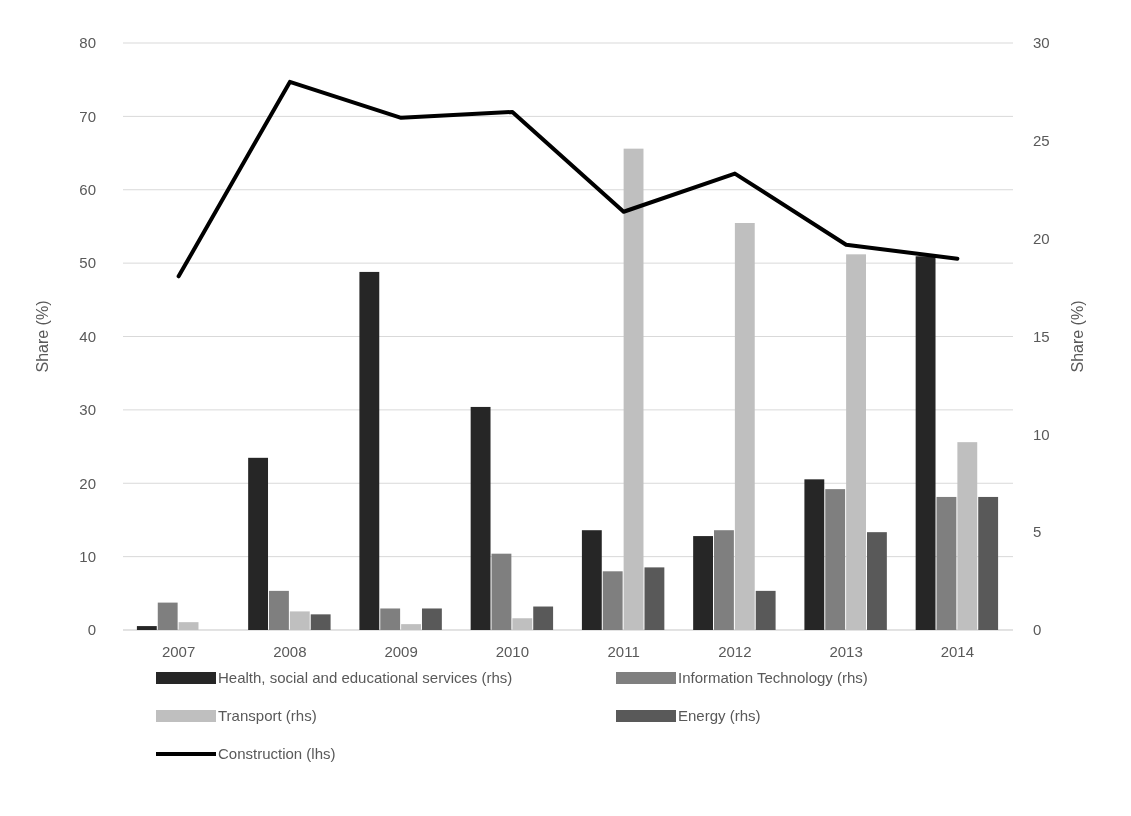 The width and height of the screenshot is (1131, 816). Describe the element at coordinates (267, 716) in the screenshot. I see `legend-label: Transport (rhs)` at that location.